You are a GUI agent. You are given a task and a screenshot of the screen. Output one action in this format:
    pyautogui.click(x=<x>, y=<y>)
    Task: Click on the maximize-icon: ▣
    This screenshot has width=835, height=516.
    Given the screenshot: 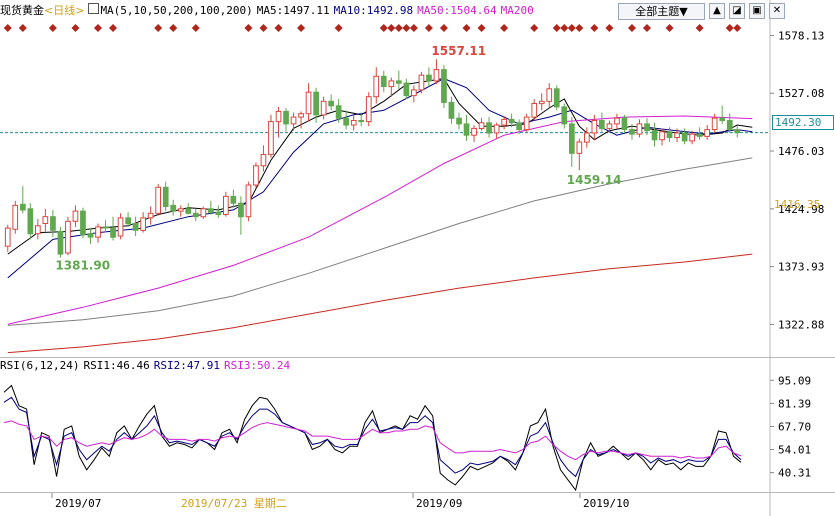 What is the action you would take?
    pyautogui.click(x=757, y=11)
    